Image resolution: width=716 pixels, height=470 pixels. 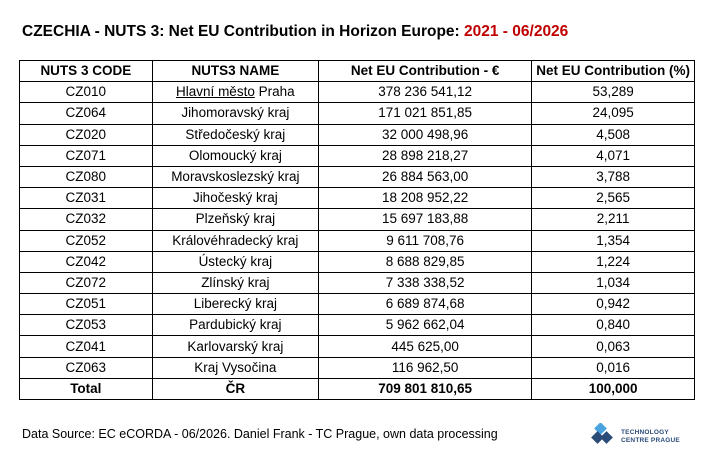 What do you see at coordinates (613, 367) in the screenshot?
I see `row-pct: 0,016` at bounding box center [613, 367].